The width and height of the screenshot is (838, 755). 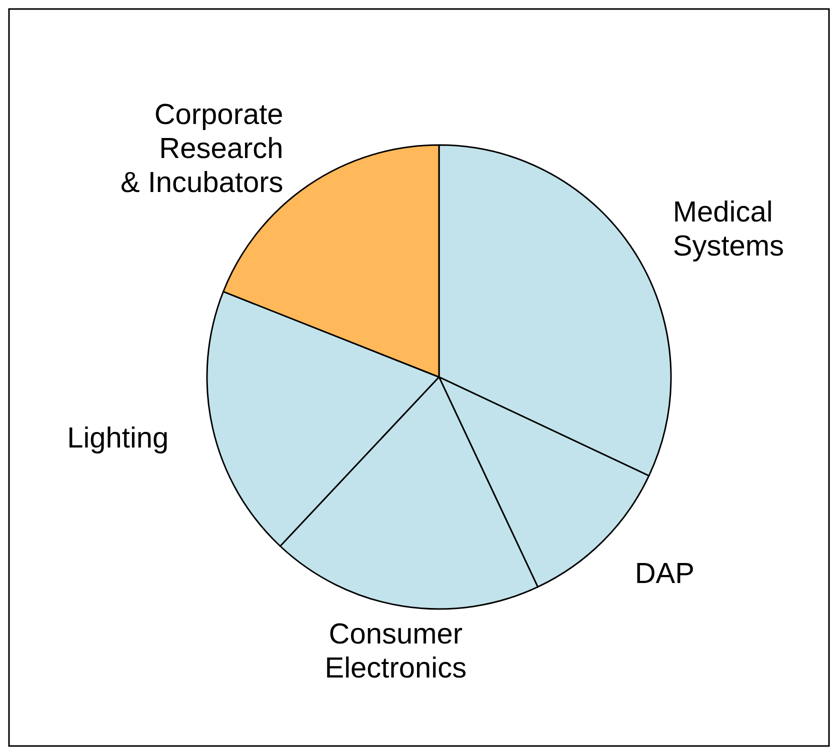 I want to click on slice-label: Lighting, so click(x=118, y=438).